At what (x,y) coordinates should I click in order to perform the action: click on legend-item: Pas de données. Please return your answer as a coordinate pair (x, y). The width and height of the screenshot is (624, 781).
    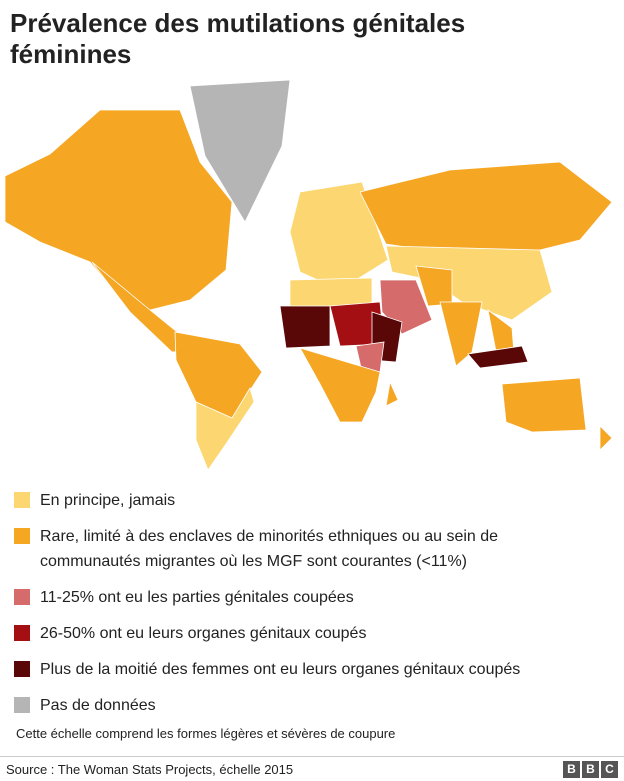
    Looking at the image, I should click on (304, 705).